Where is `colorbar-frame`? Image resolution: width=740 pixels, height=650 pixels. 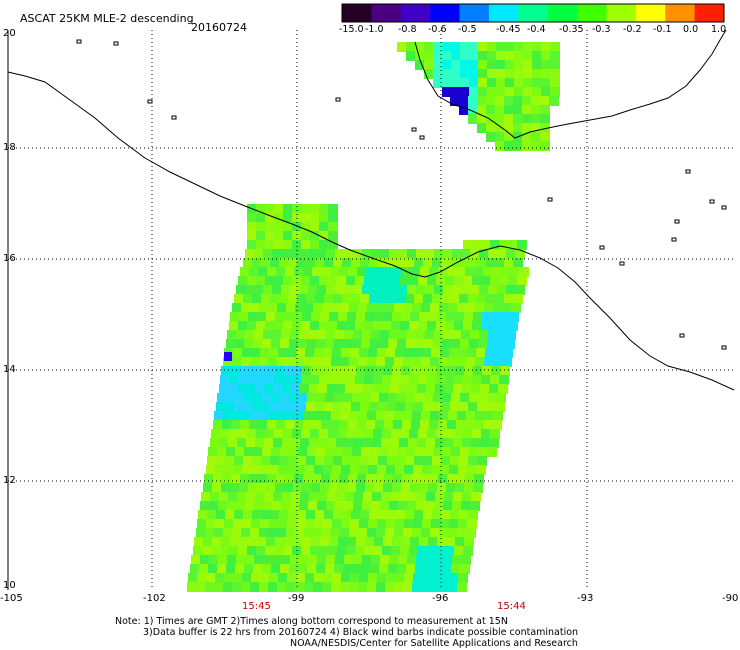
colorbar-frame is located at coordinates (533, 13).